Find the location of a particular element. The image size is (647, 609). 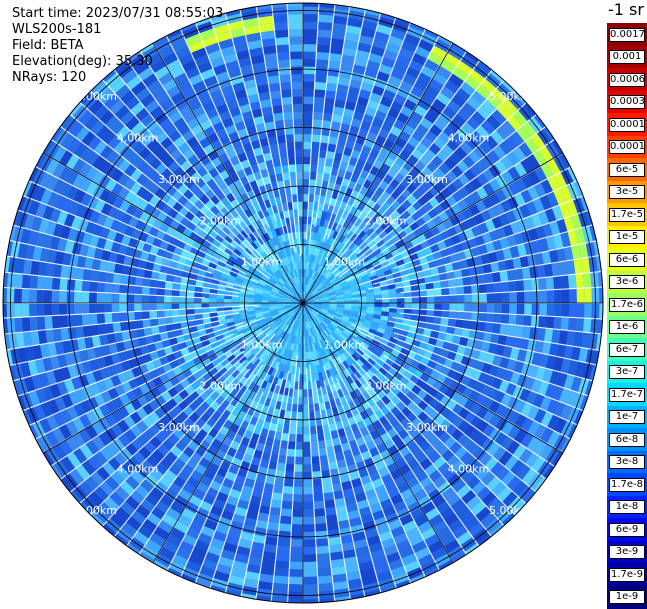

colorbar-tick-label: 3e-8 is located at coordinates (627, 462).